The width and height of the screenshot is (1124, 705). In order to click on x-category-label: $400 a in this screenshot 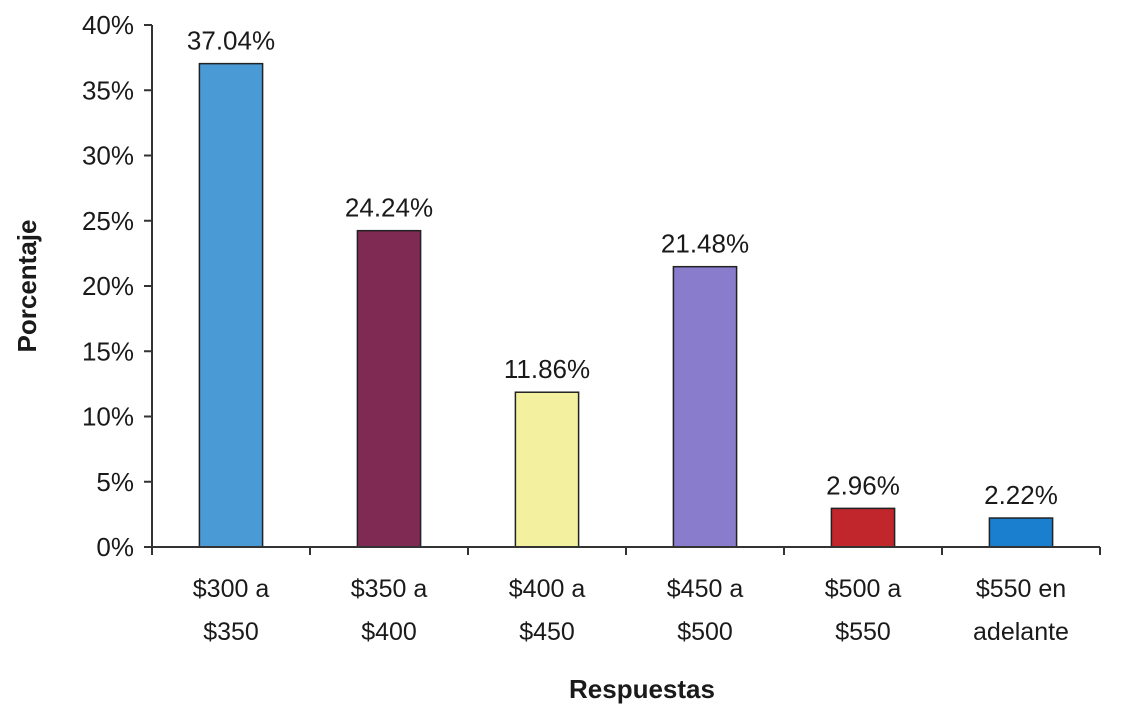, I will do `click(547, 589)`.